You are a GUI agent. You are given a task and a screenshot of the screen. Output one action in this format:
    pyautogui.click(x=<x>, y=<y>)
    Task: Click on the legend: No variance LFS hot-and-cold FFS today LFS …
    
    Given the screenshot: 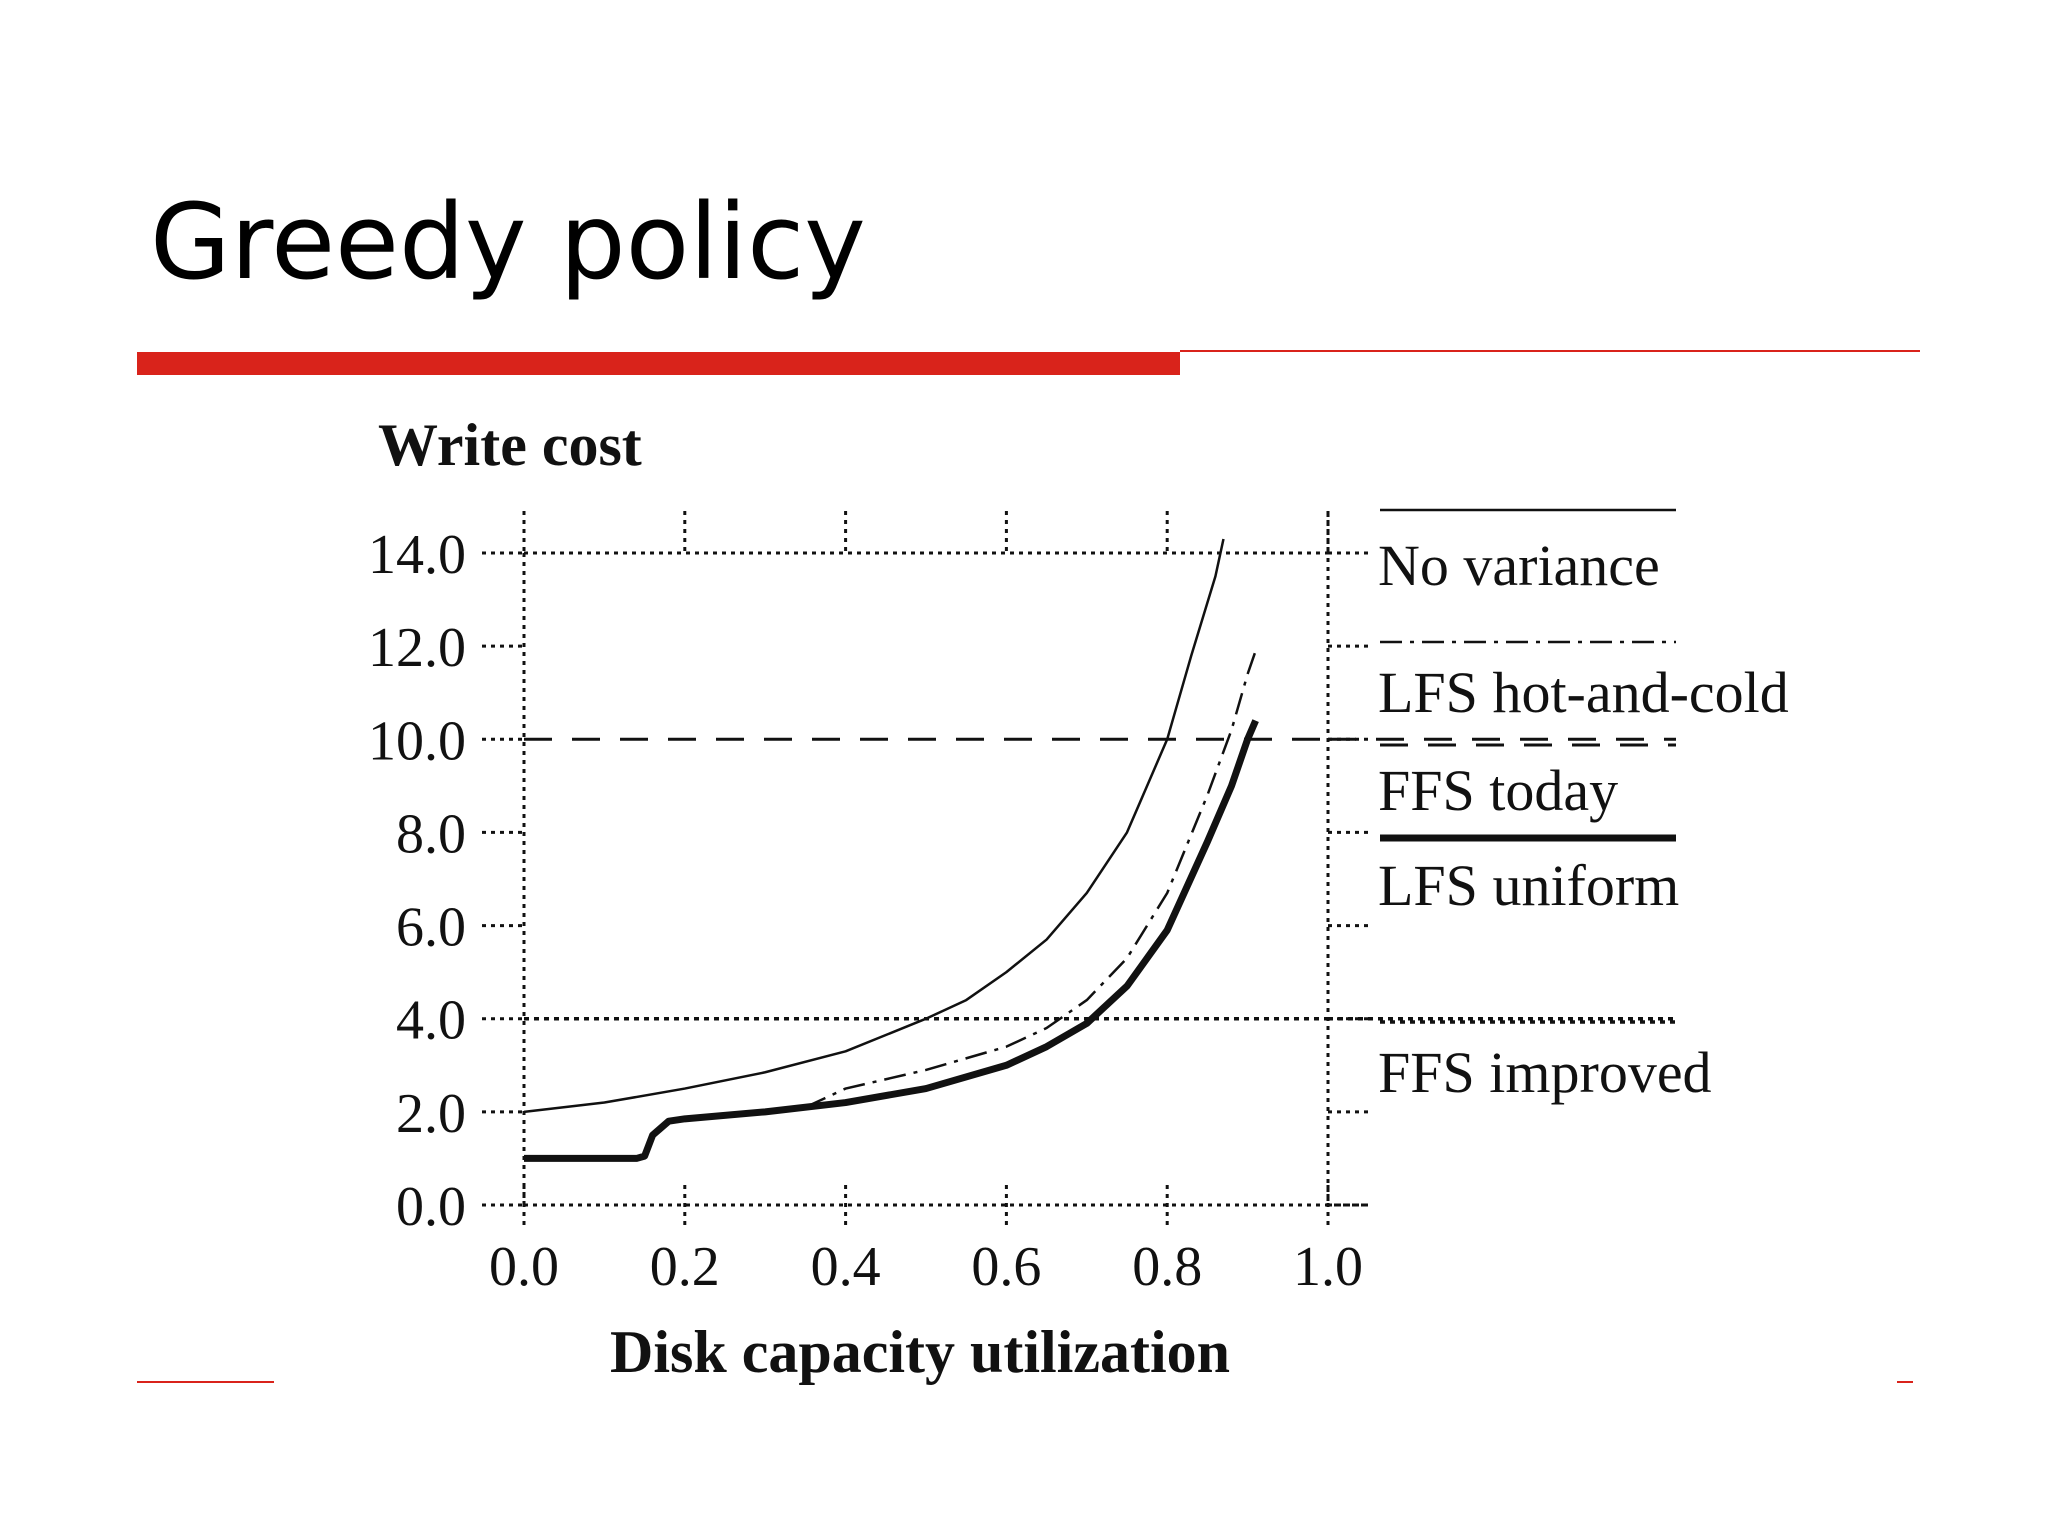 What is the action you would take?
    pyautogui.click(x=1583, y=806)
    